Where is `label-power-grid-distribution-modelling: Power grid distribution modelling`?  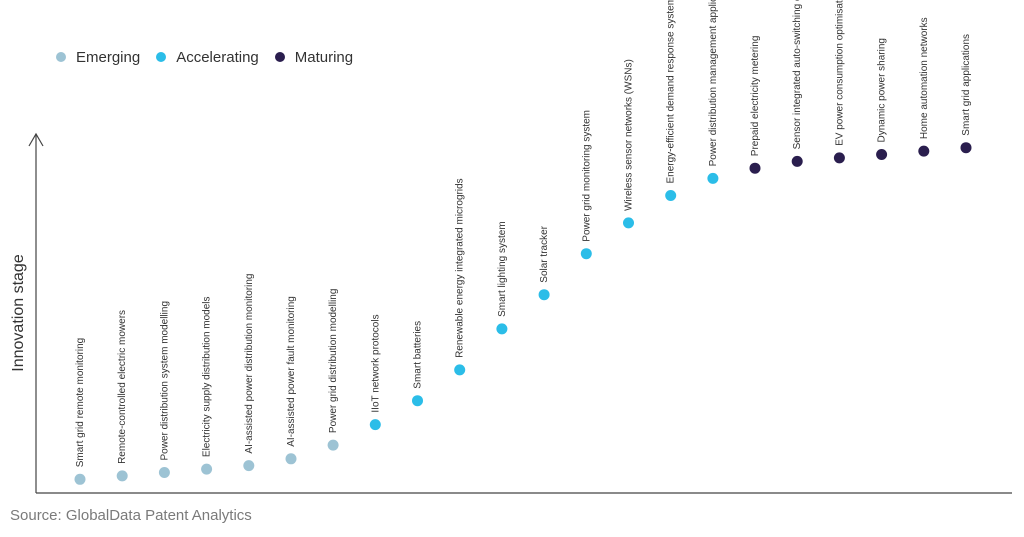
label-power-grid-distribution-modelling: Power grid distribution modelling is located at coordinates (333, 361).